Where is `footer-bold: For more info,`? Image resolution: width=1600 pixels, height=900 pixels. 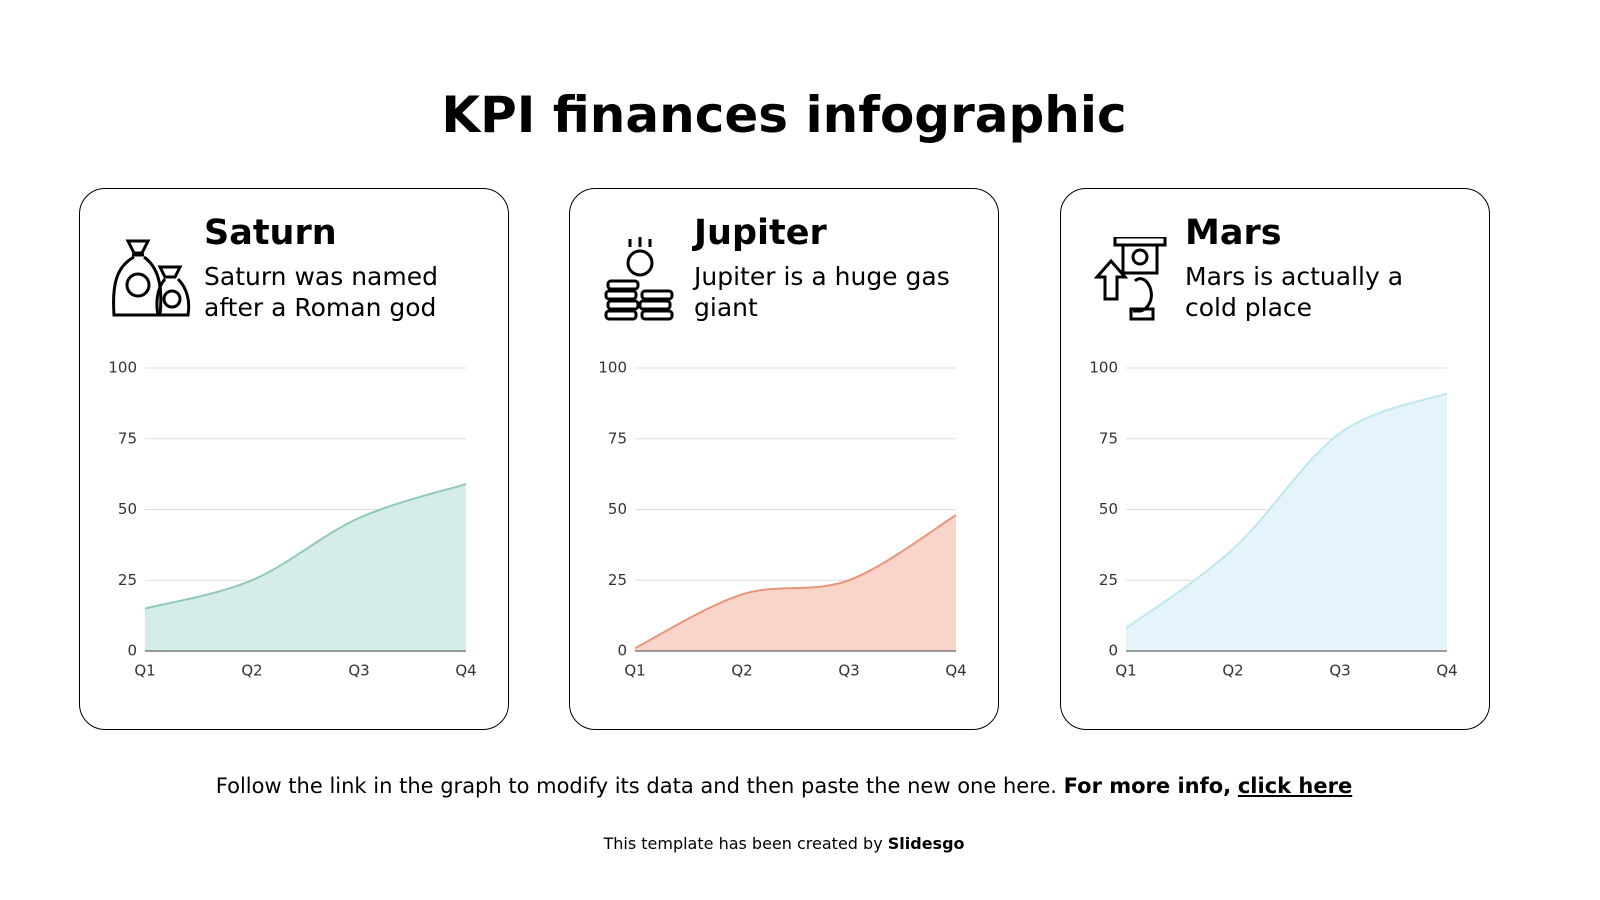
footer-bold: For more info, is located at coordinates (1147, 786).